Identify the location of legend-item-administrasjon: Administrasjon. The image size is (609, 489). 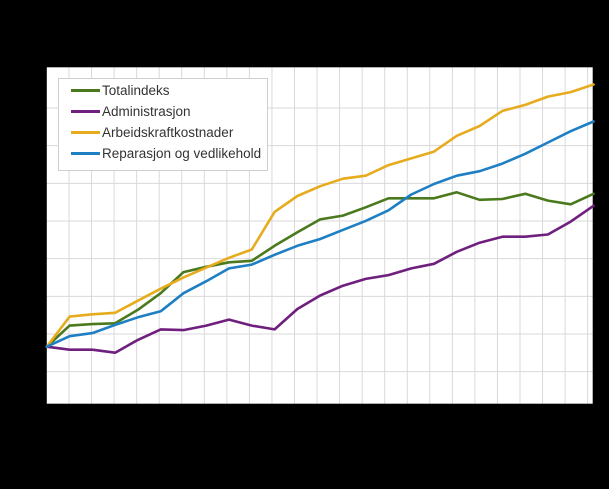
(169, 111).